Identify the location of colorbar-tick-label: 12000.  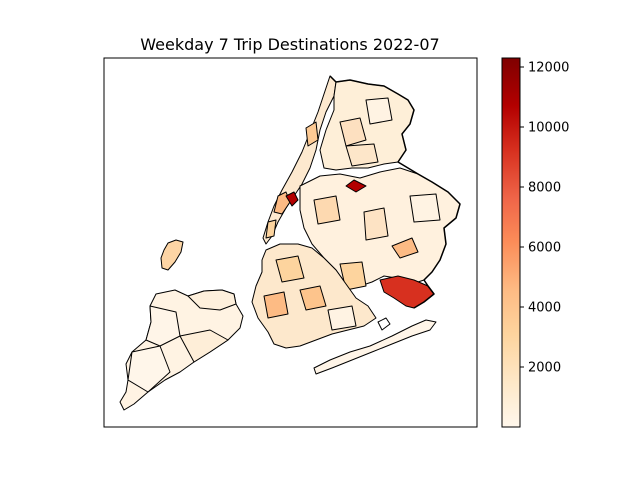
(548, 68).